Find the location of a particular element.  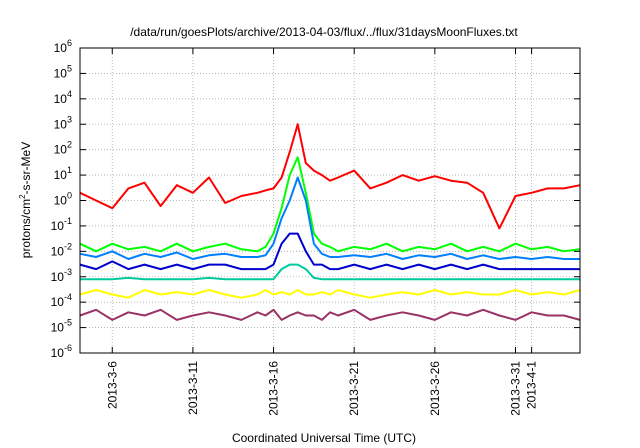

y-tick-label-exponent: -1 is located at coordinates (68, 221).